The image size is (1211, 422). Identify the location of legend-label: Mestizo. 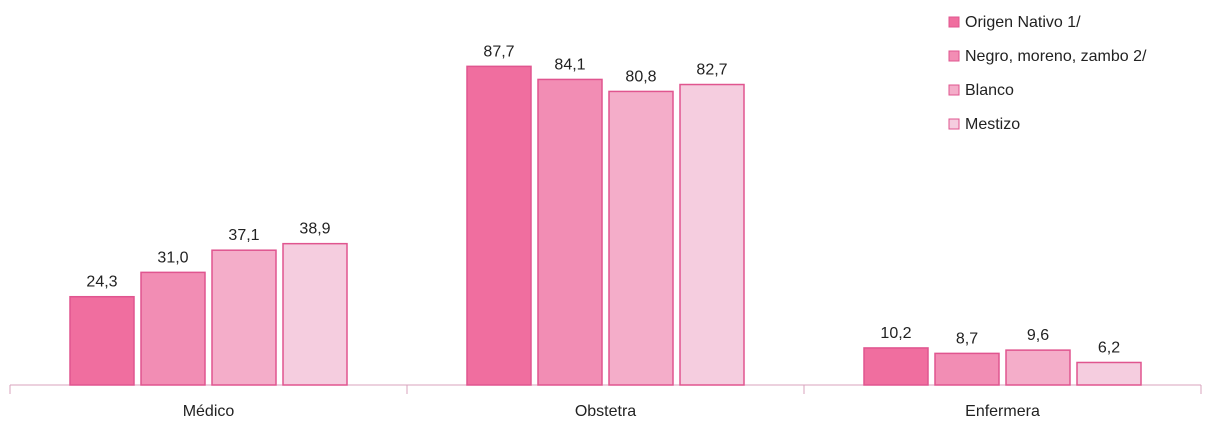
(992, 124).